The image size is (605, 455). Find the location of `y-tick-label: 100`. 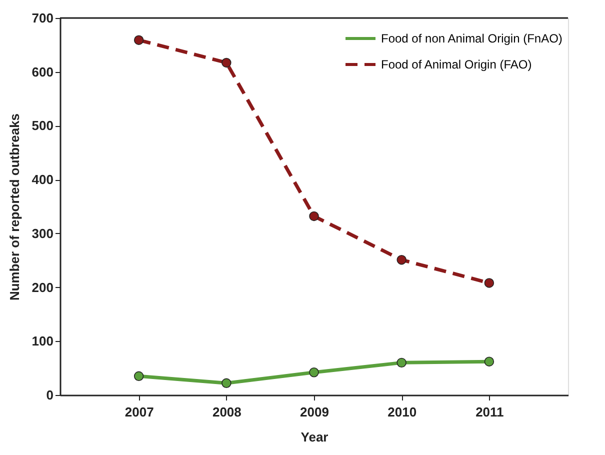

y-tick-label: 100 is located at coordinates (43, 341).